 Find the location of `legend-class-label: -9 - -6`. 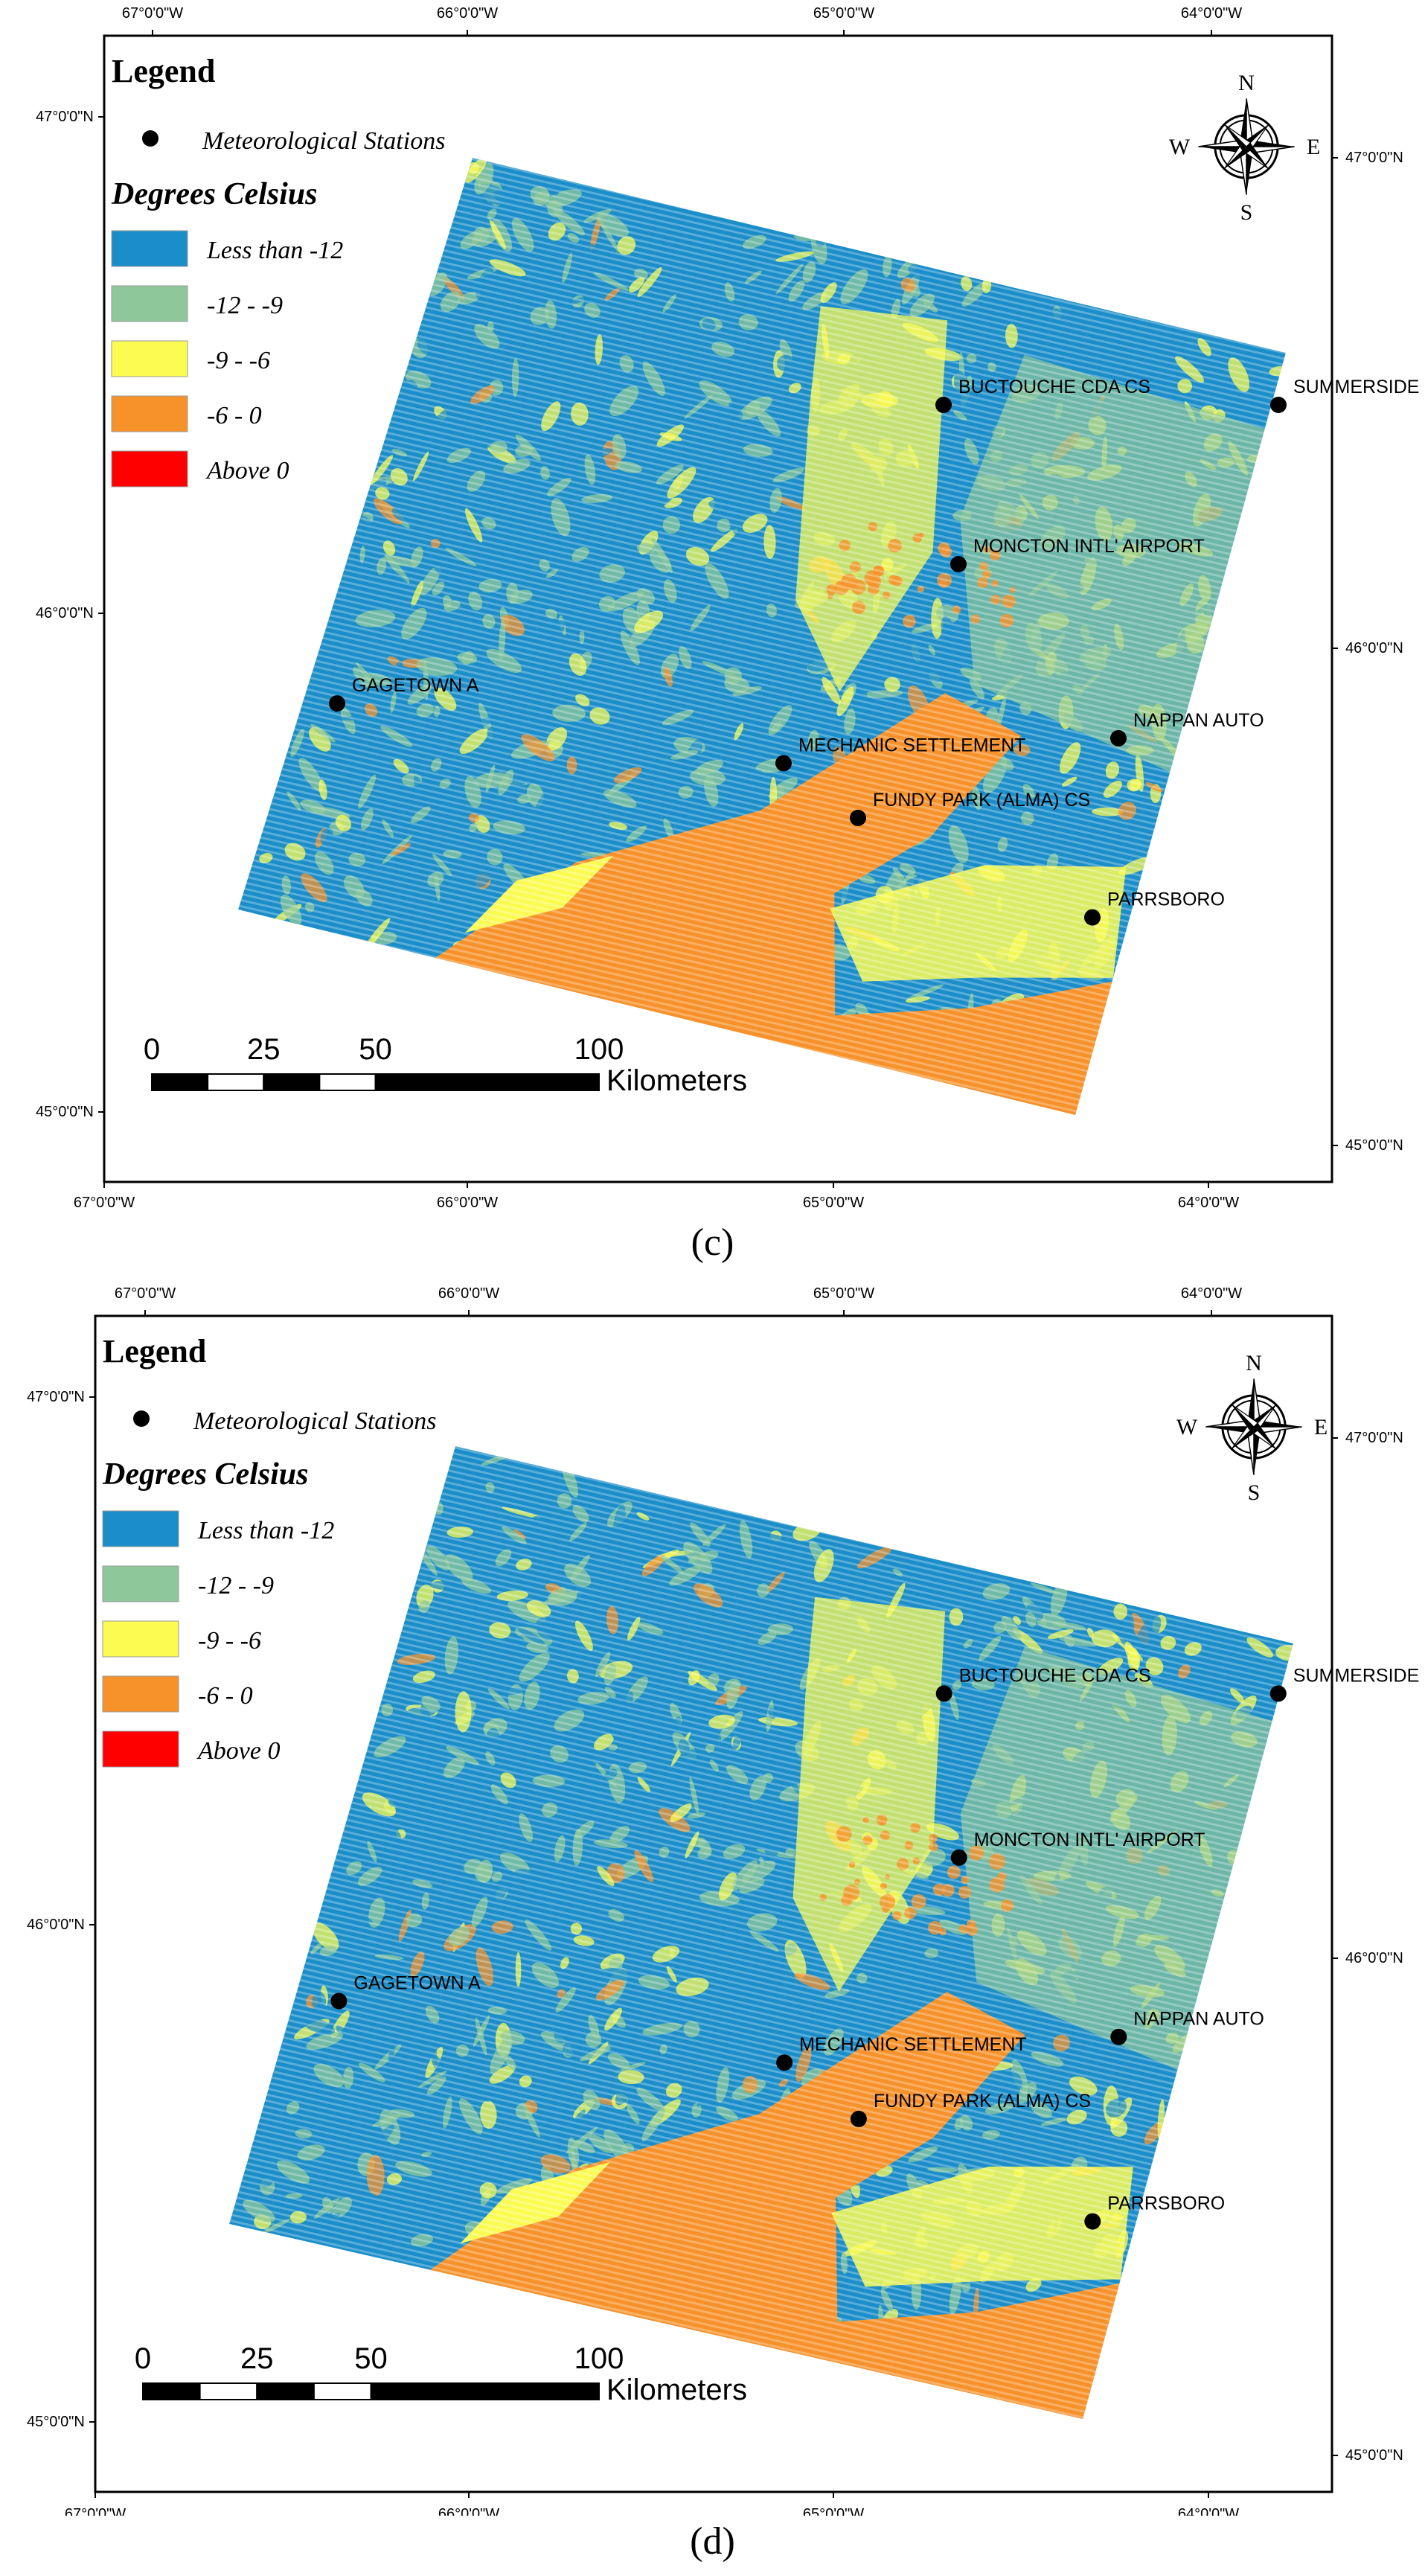

legend-class-label: -9 - -6 is located at coordinates (229, 1641).